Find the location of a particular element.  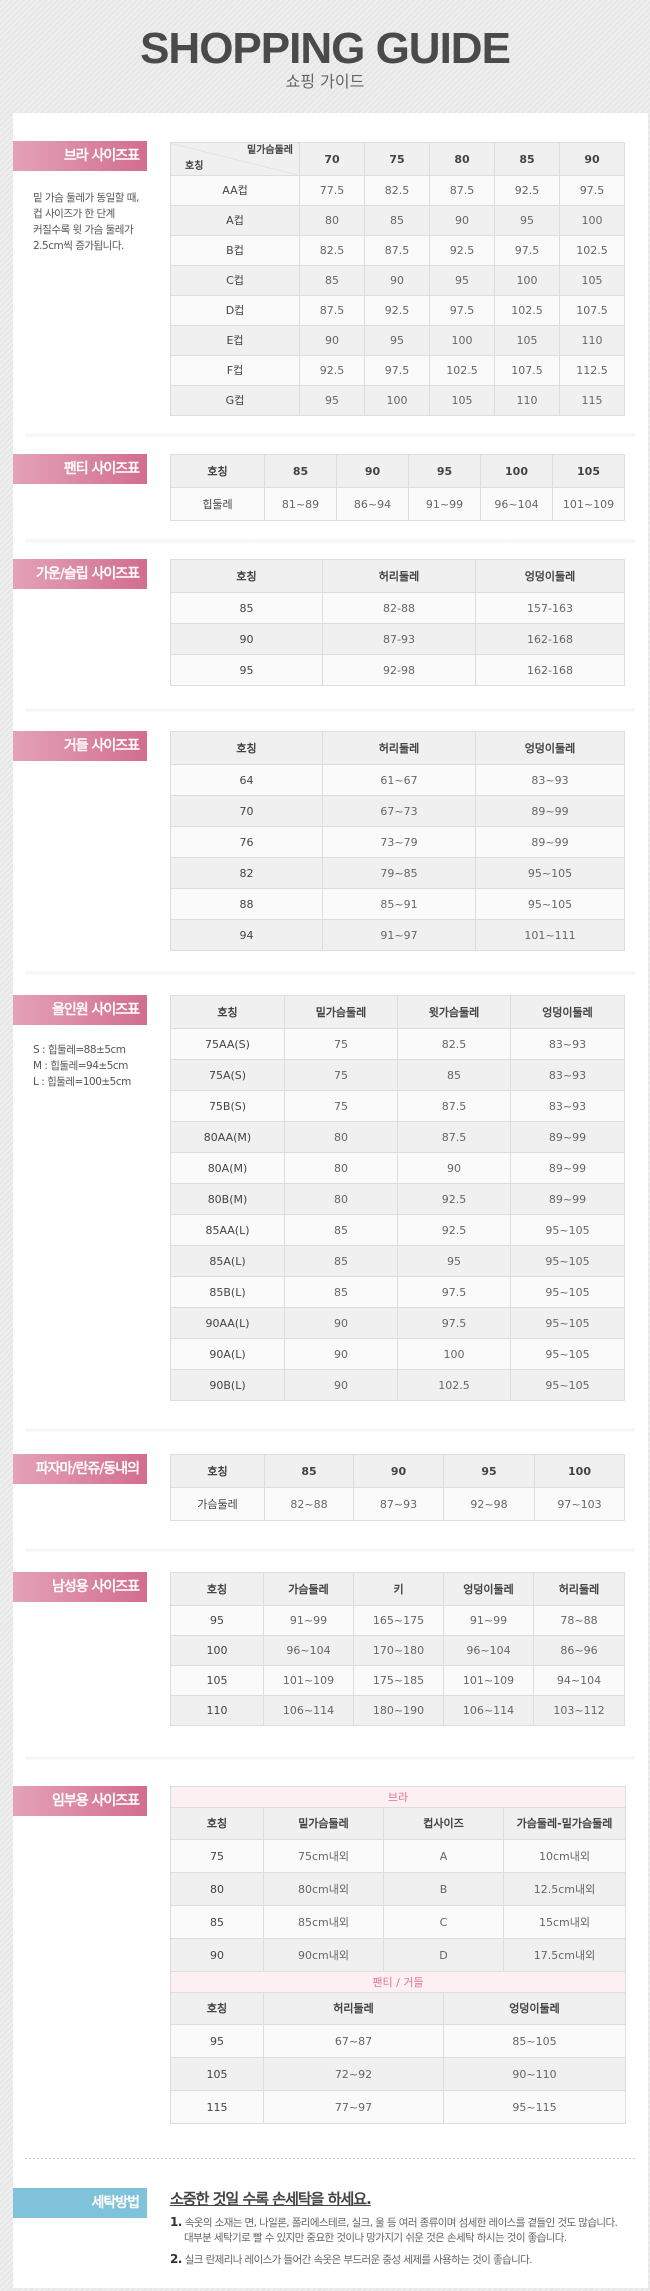

table-cell: 10cm내외 is located at coordinates (564, 1856).